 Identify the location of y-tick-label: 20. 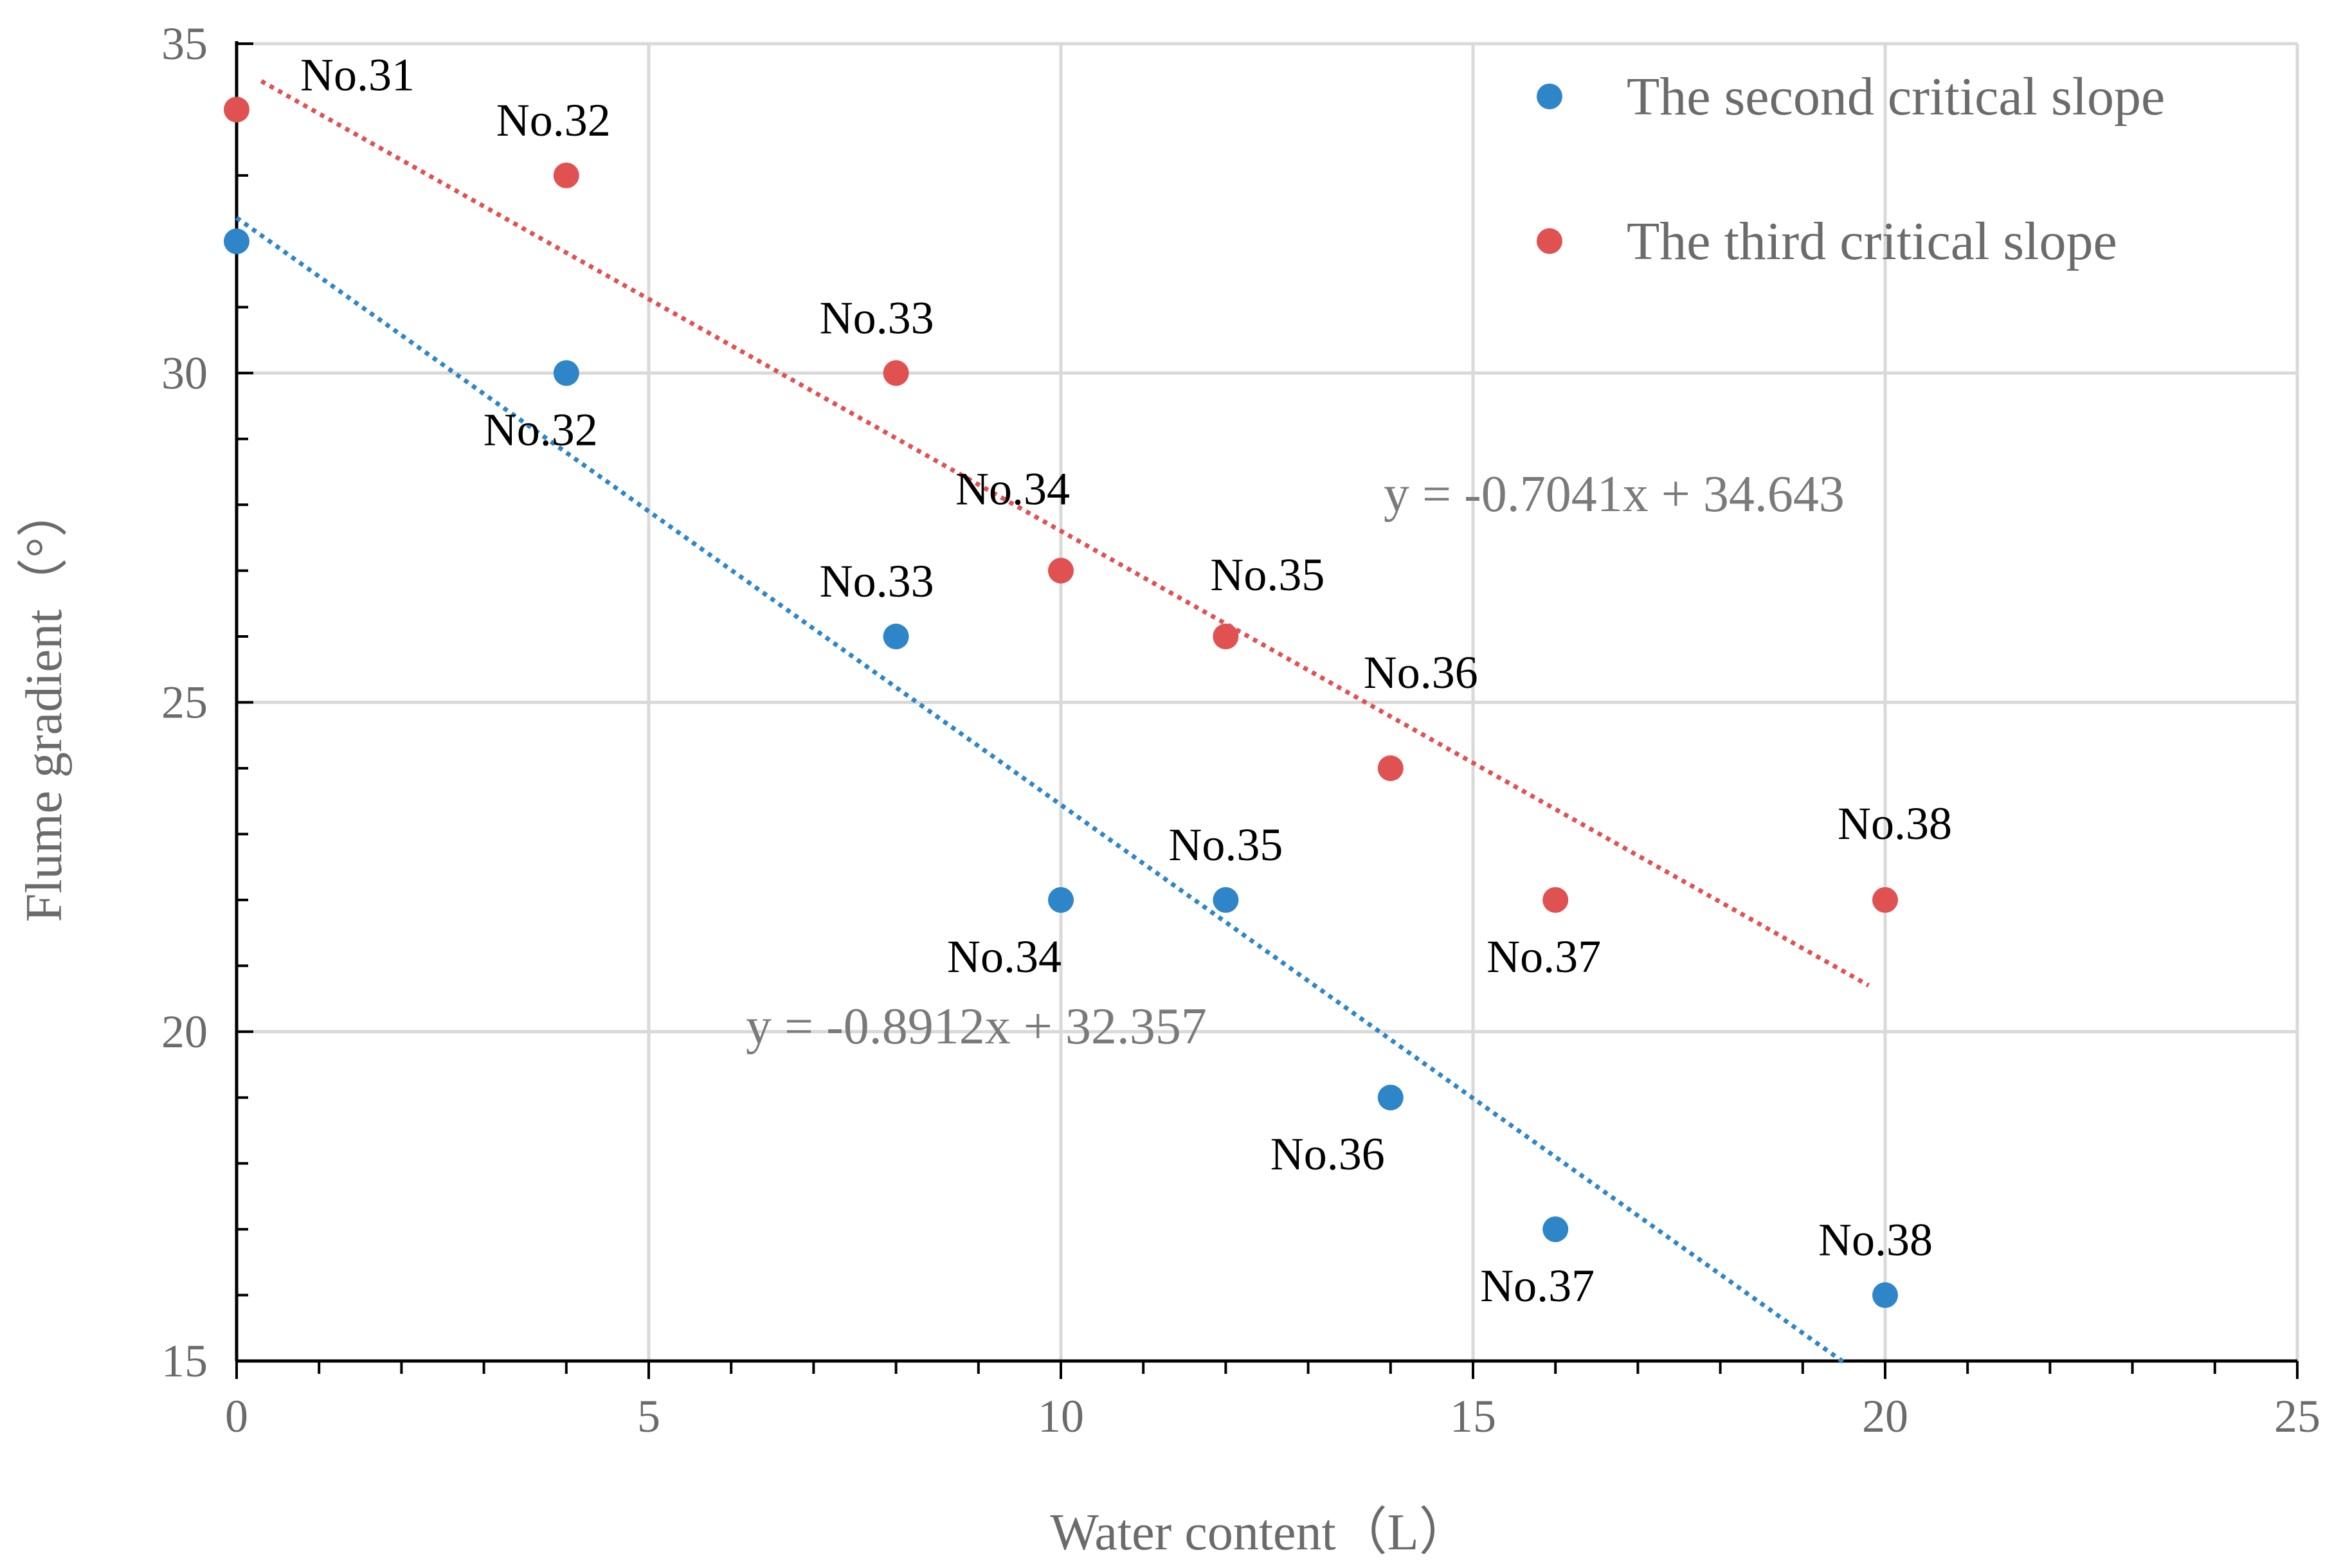
(184, 1032).